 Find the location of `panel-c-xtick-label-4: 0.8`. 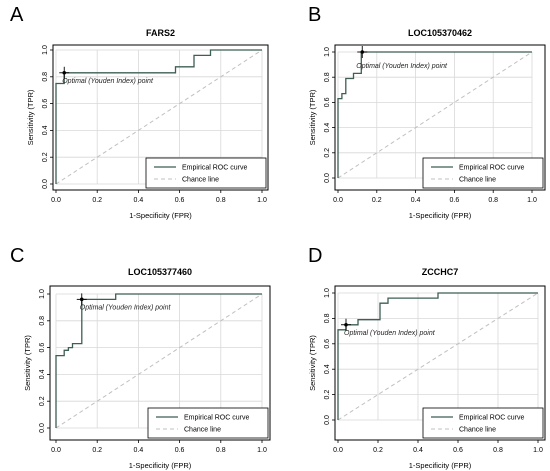

panel-c-xtick-label-4: 0.8 is located at coordinates (221, 450).